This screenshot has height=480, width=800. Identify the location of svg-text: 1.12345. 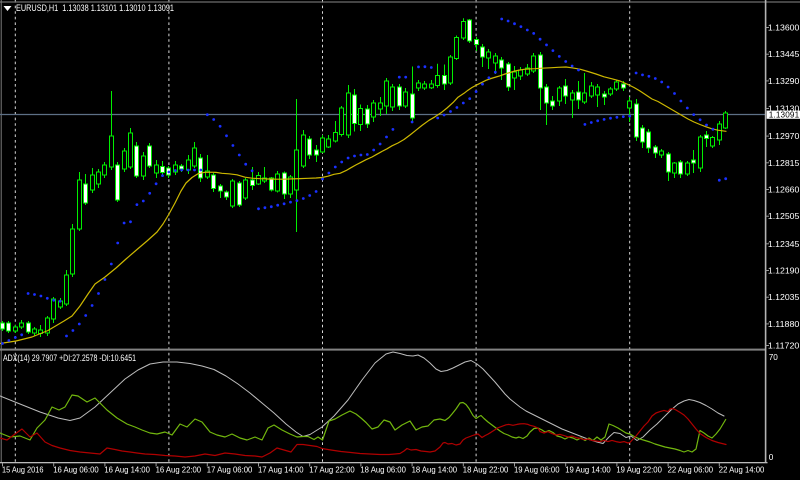
(784, 244).